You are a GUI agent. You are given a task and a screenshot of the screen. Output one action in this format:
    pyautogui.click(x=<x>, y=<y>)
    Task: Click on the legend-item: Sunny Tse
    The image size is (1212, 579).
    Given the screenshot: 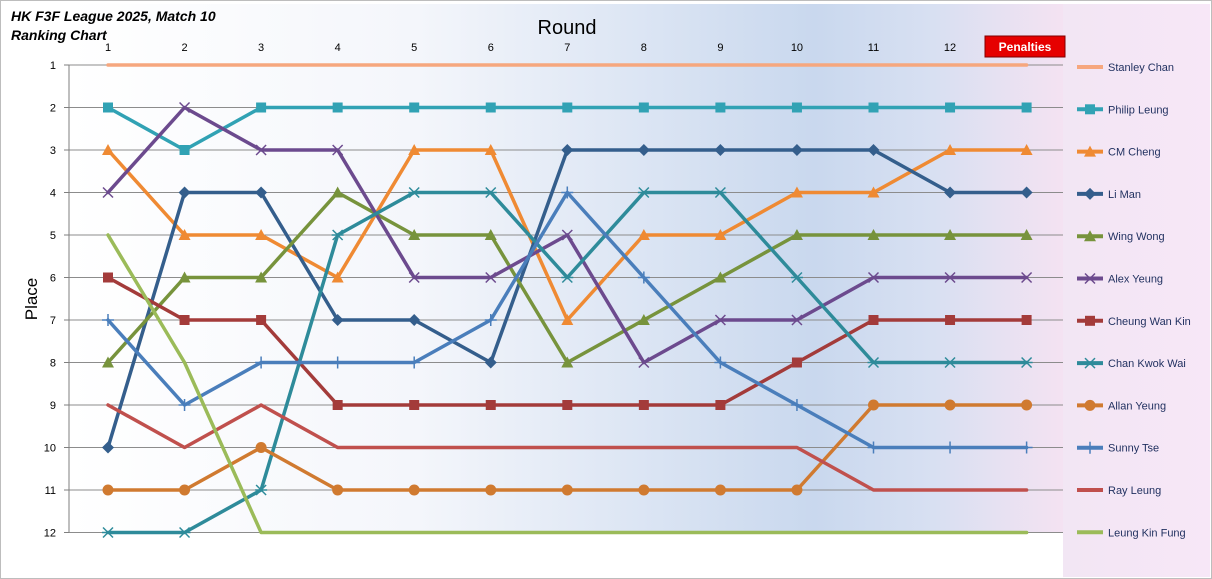 What is the action you would take?
    pyautogui.click(x=1118, y=448)
    